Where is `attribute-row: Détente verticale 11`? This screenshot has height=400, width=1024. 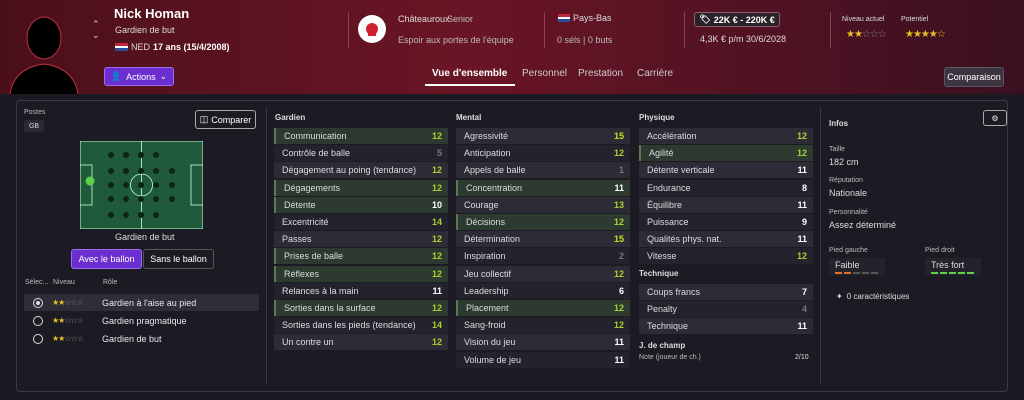
attribute-row: Détente verticale 11 is located at coordinates (726, 170).